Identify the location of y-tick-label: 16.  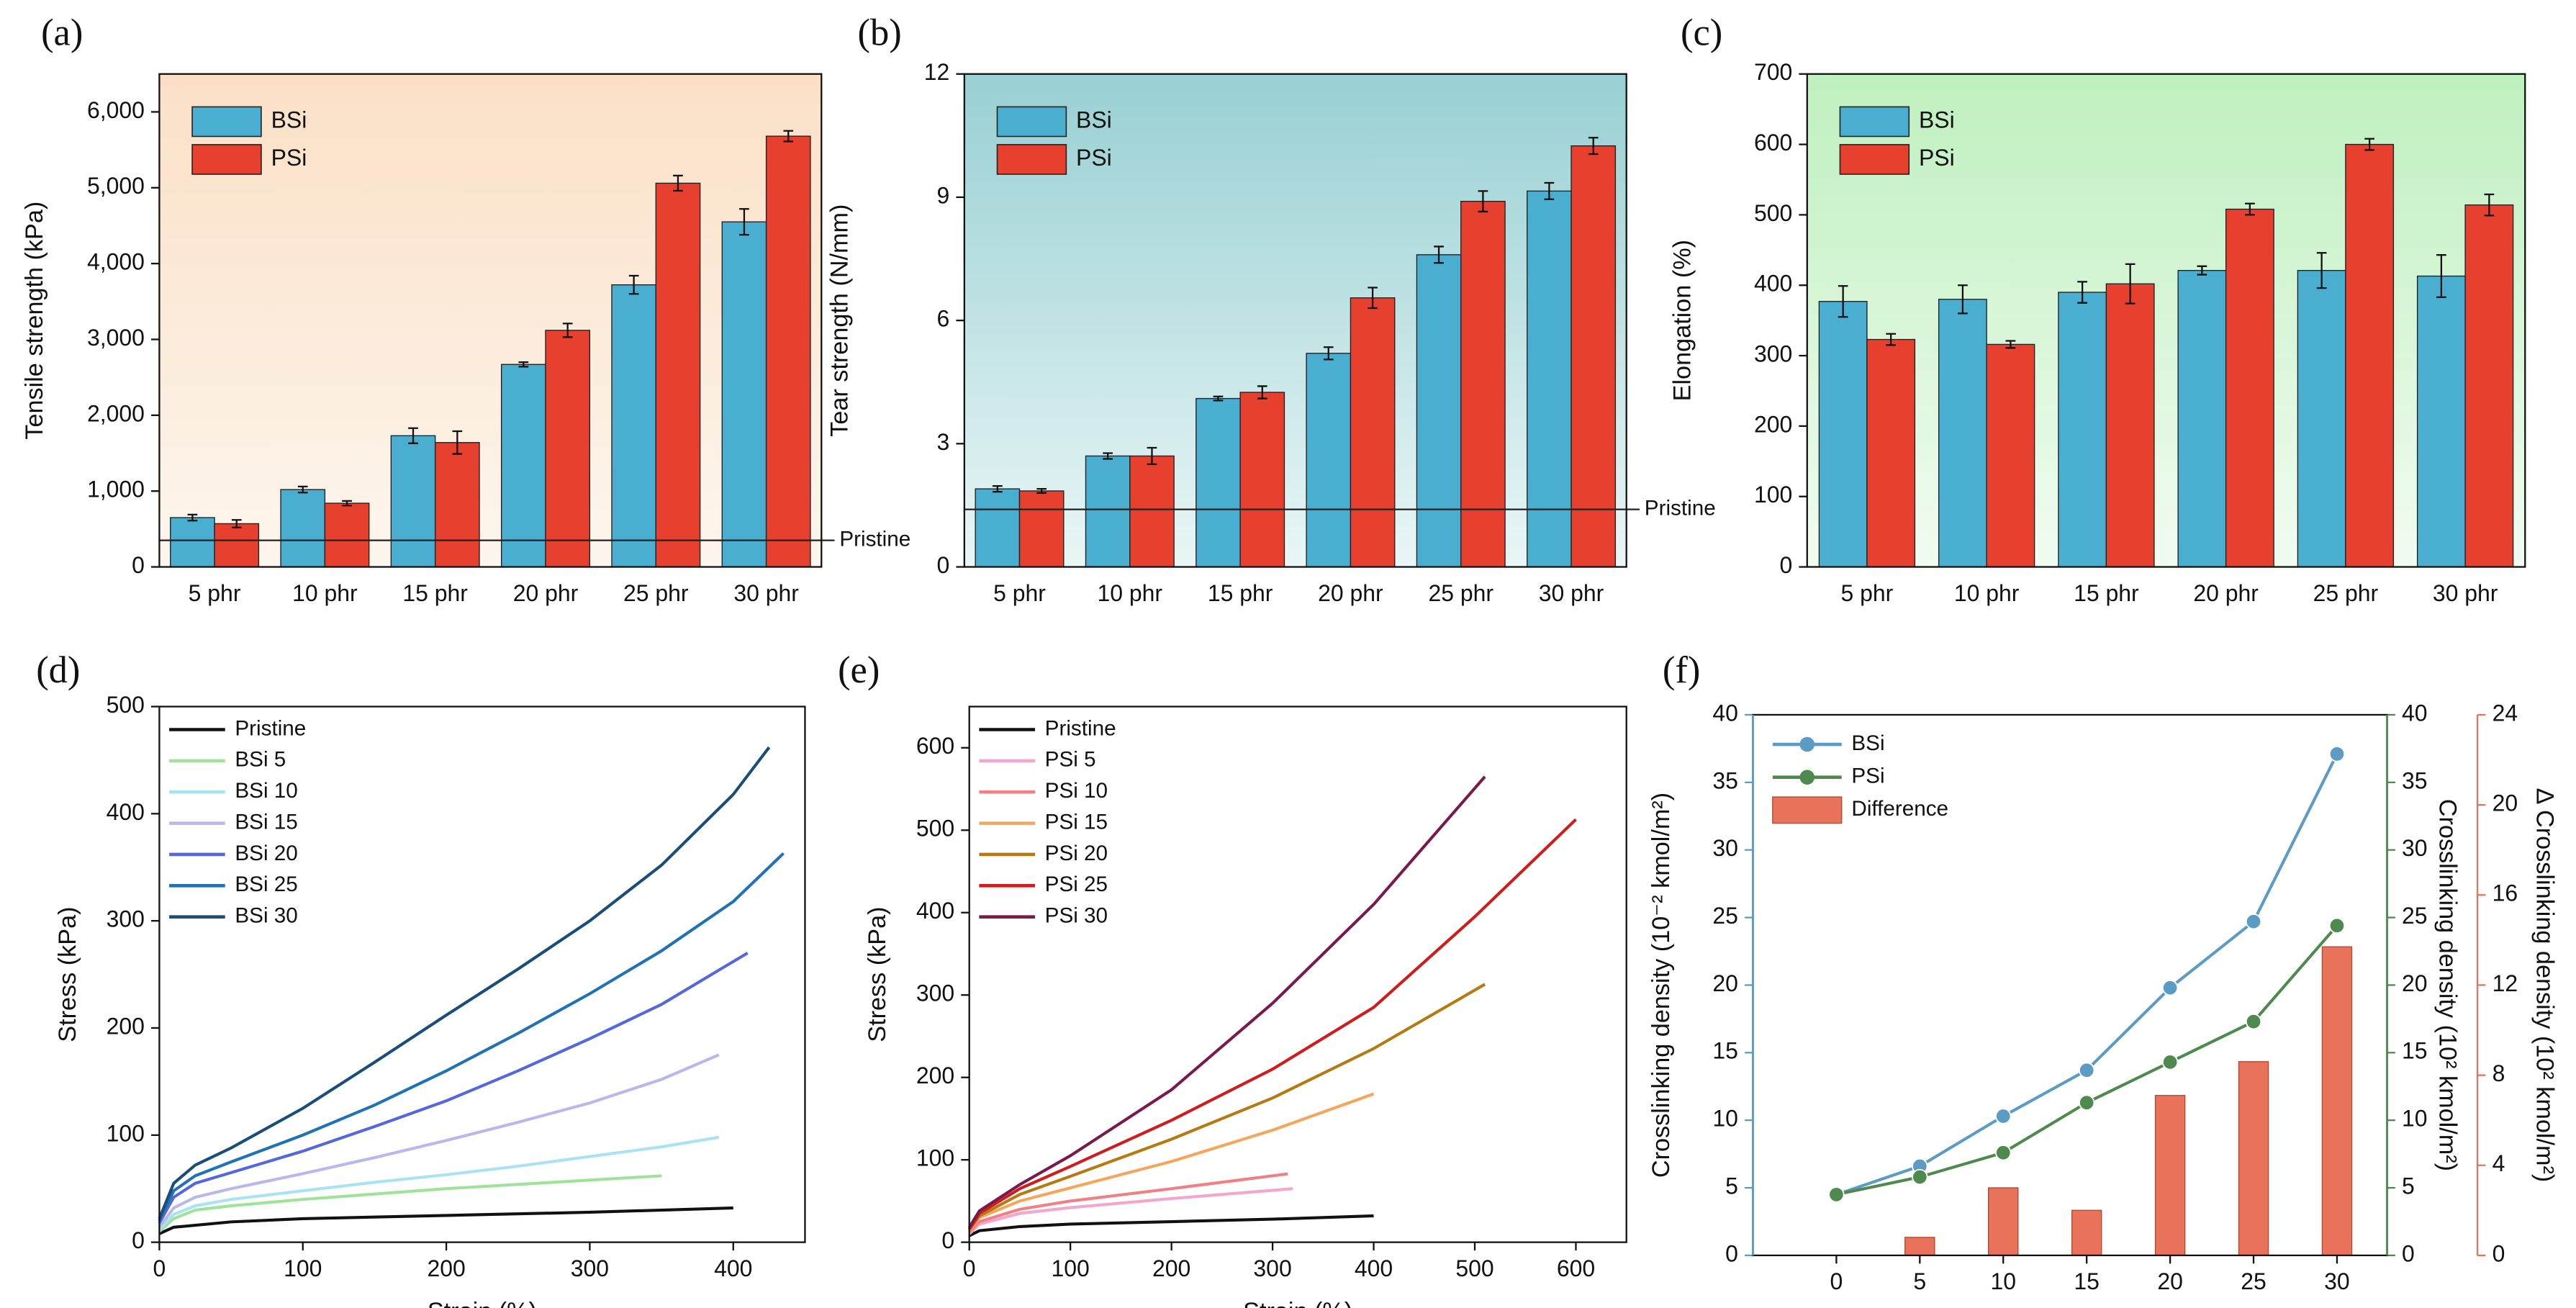
(2505, 893).